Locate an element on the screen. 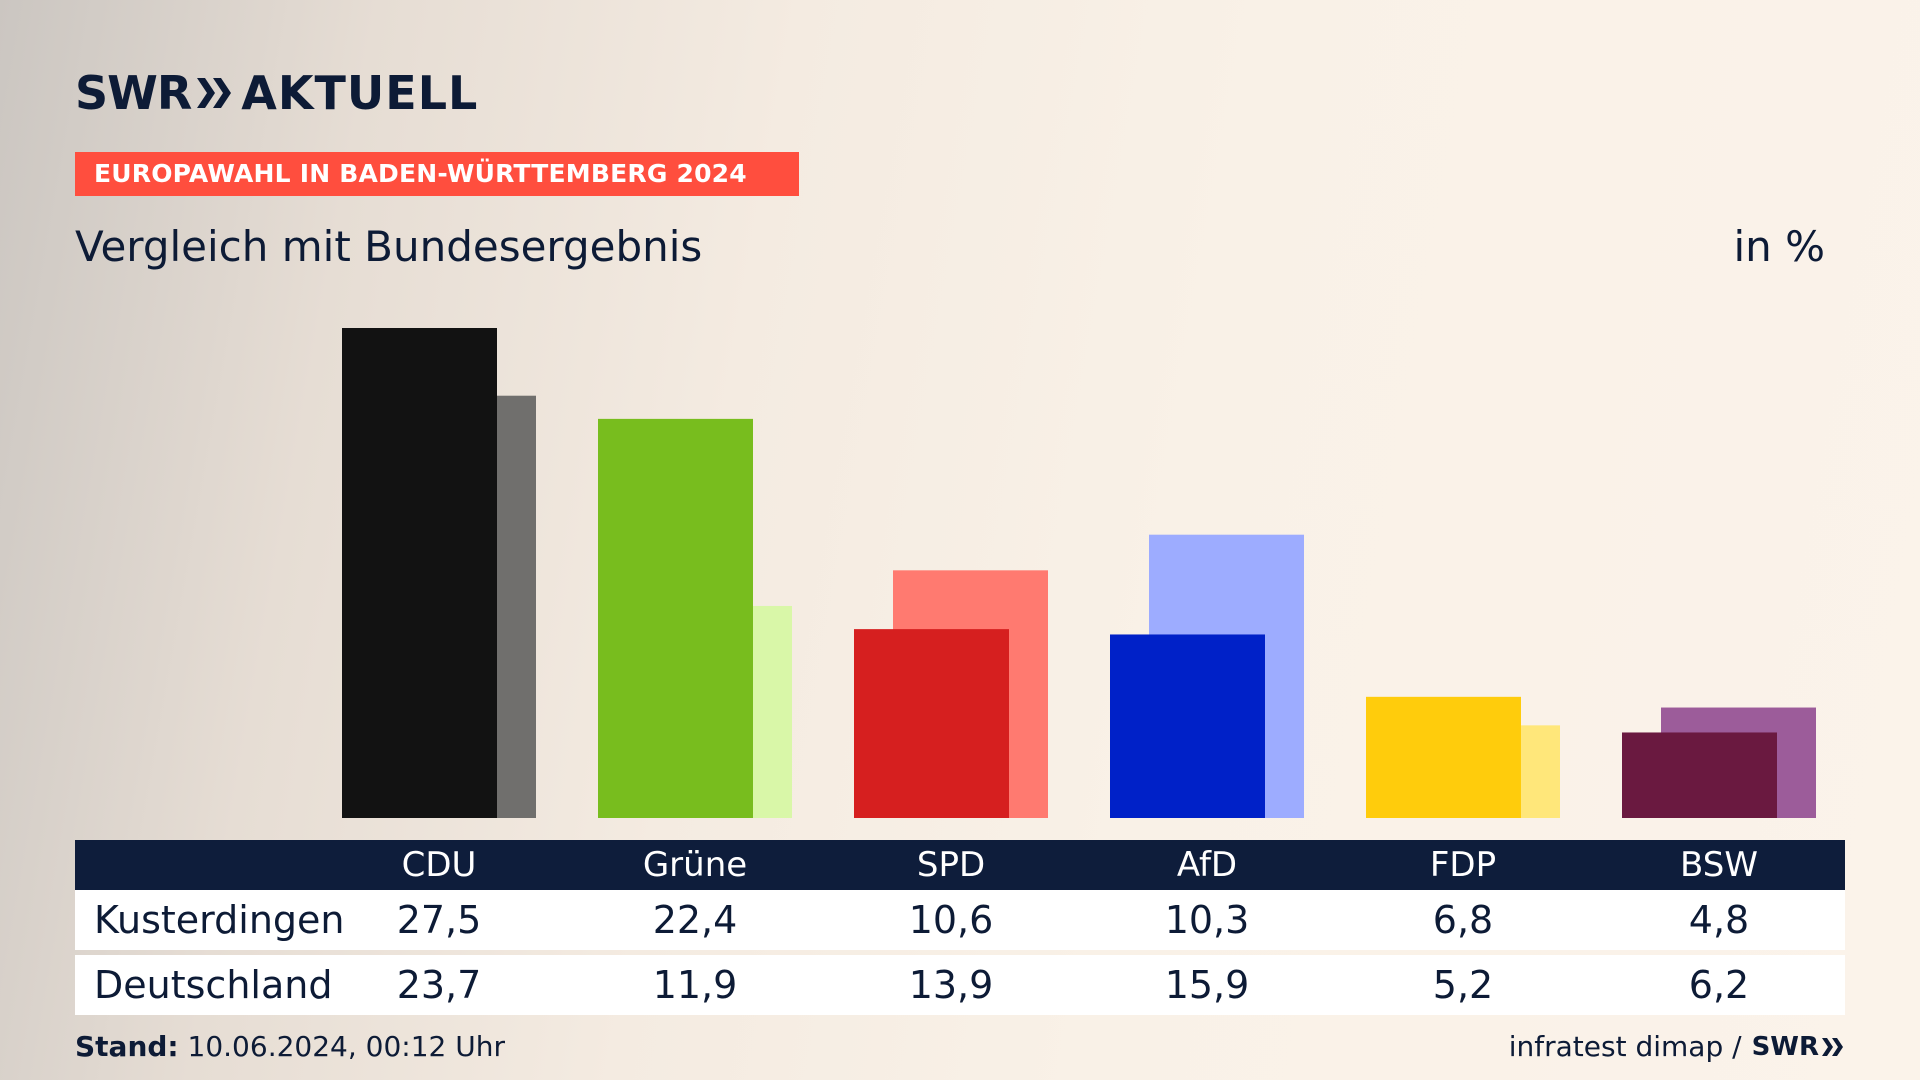  swr-aktuell-logo: SWR AKTUELL is located at coordinates (276, 93).